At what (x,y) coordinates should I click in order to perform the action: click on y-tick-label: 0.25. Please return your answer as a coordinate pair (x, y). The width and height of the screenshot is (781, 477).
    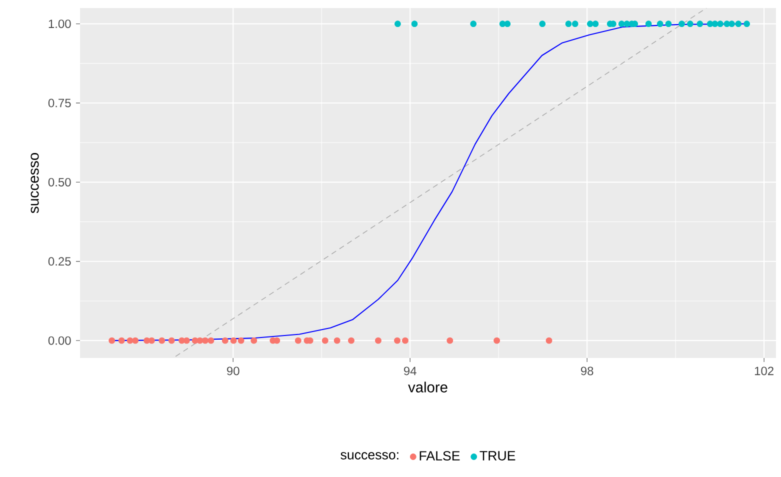
    Looking at the image, I should click on (59, 261).